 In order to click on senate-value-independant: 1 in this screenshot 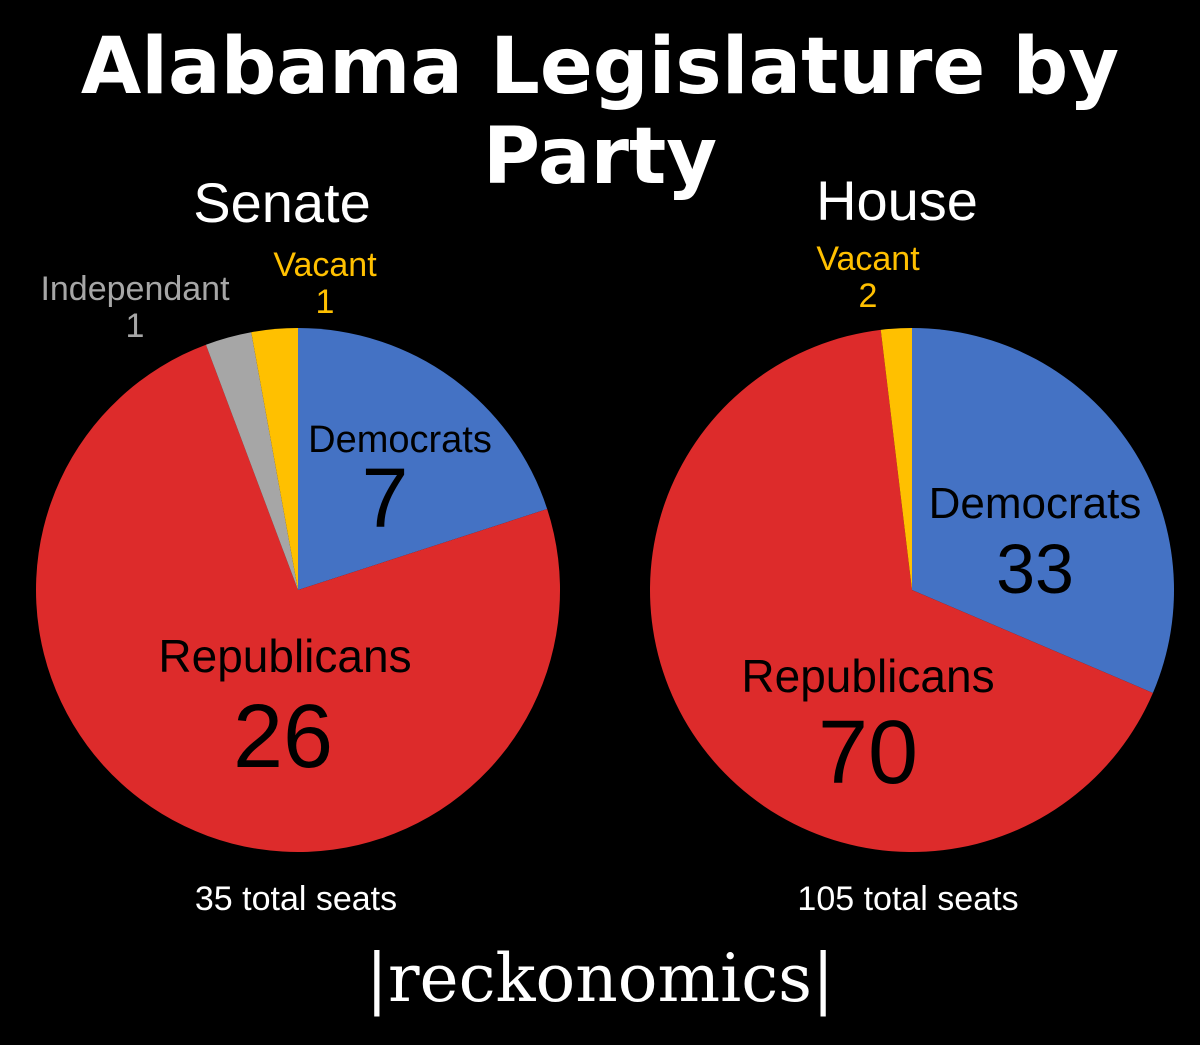, I will do `click(135, 326)`.